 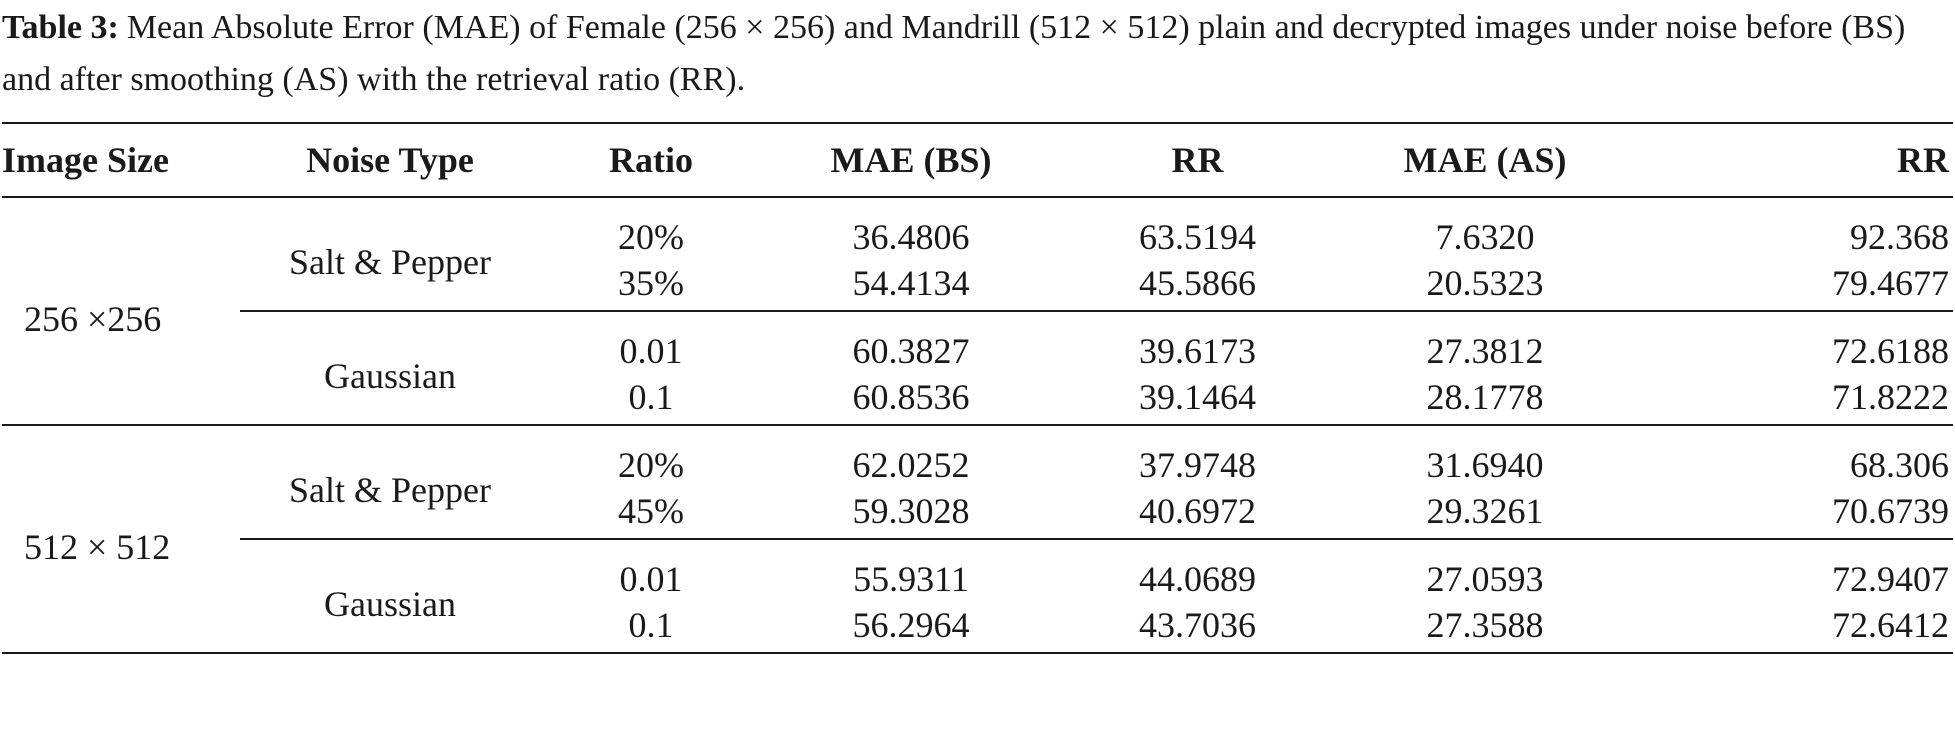 What do you see at coordinates (1899, 237) in the screenshot?
I see `rr-as-cell: 92.368` at bounding box center [1899, 237].